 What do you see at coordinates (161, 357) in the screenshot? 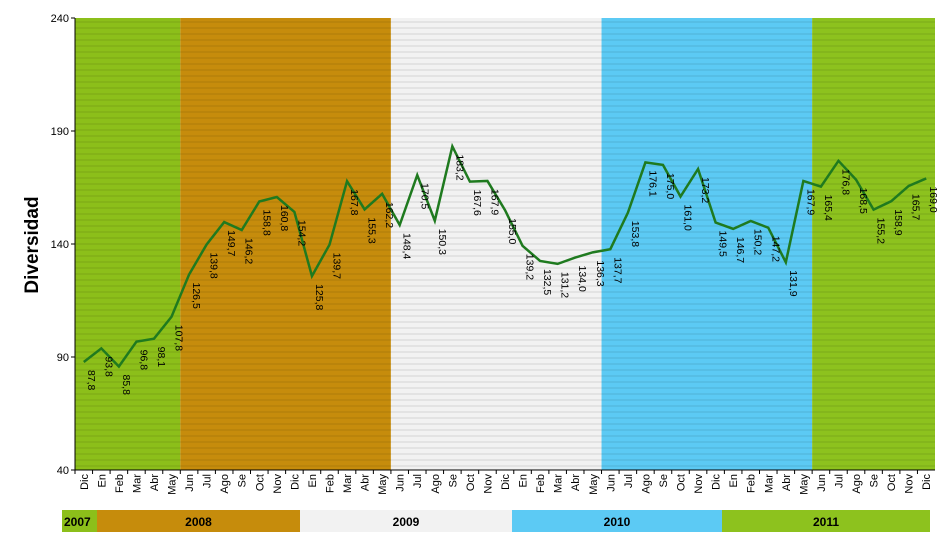
I see `data-label: 98,1` at bounding box center [161, 357].